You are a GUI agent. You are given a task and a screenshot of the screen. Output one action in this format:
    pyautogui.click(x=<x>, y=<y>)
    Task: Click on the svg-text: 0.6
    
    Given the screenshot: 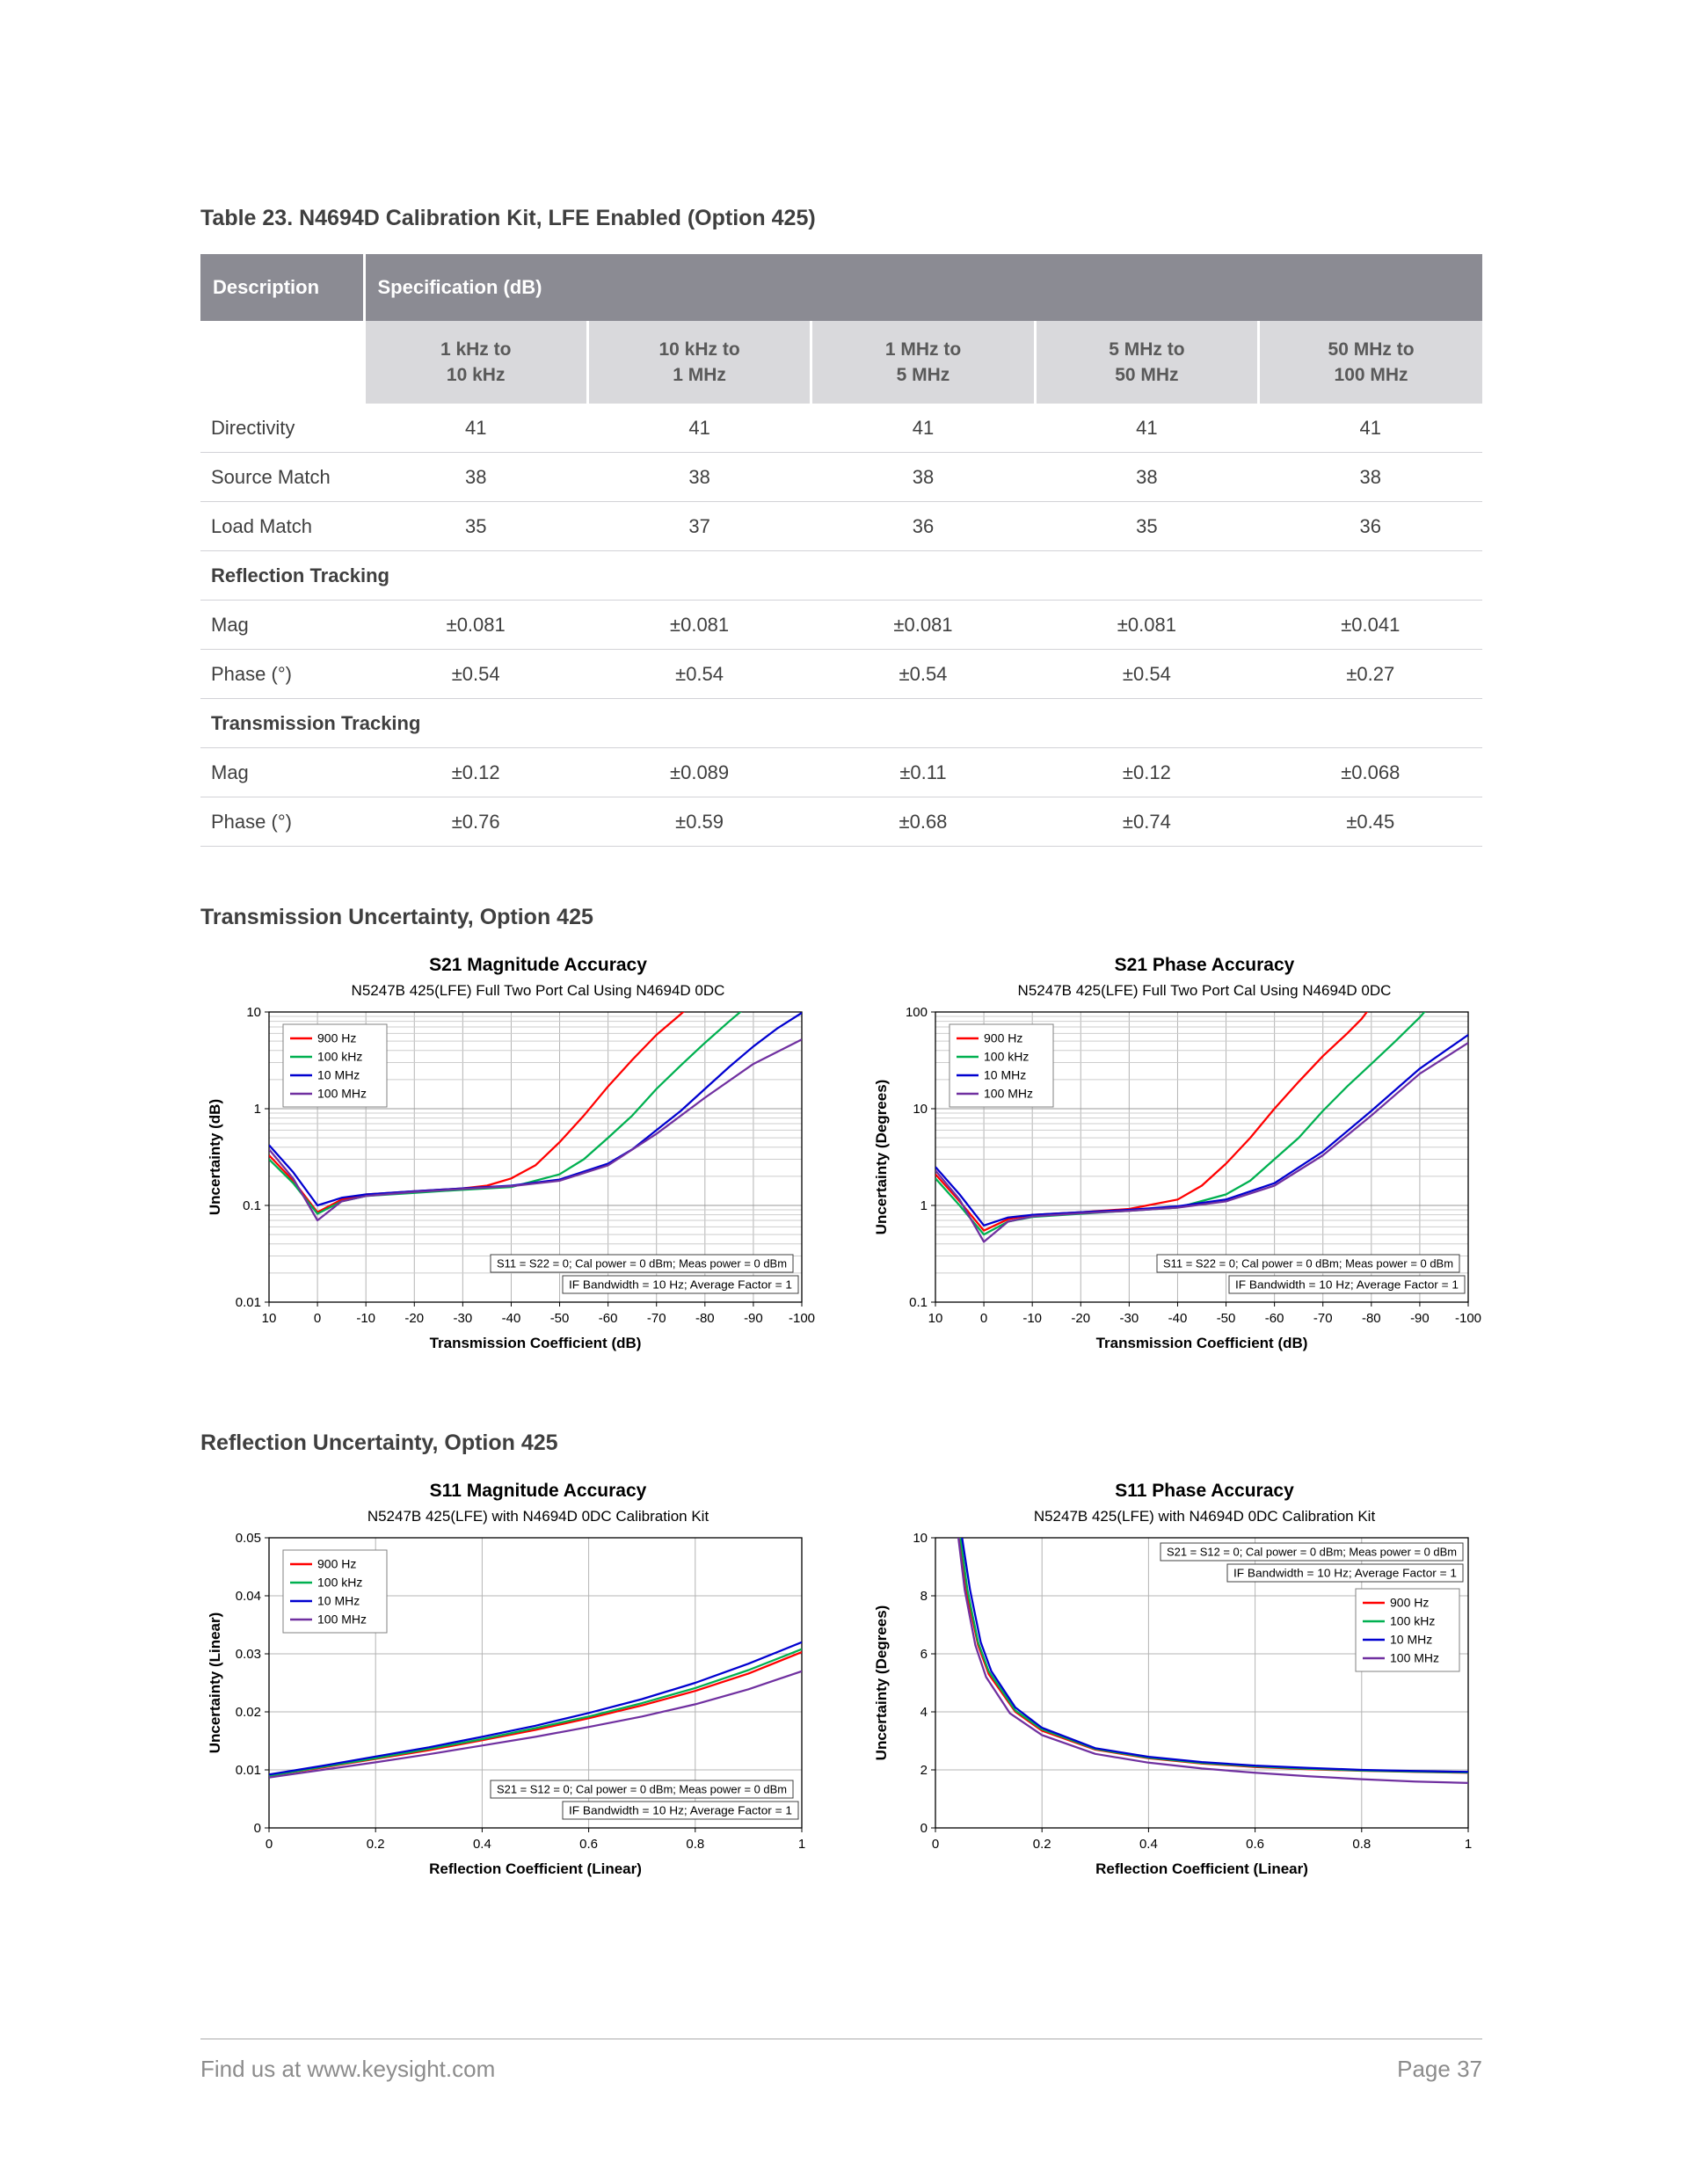 What is the action you would take?
    pyautogui.click(x=588, y=1845)
    